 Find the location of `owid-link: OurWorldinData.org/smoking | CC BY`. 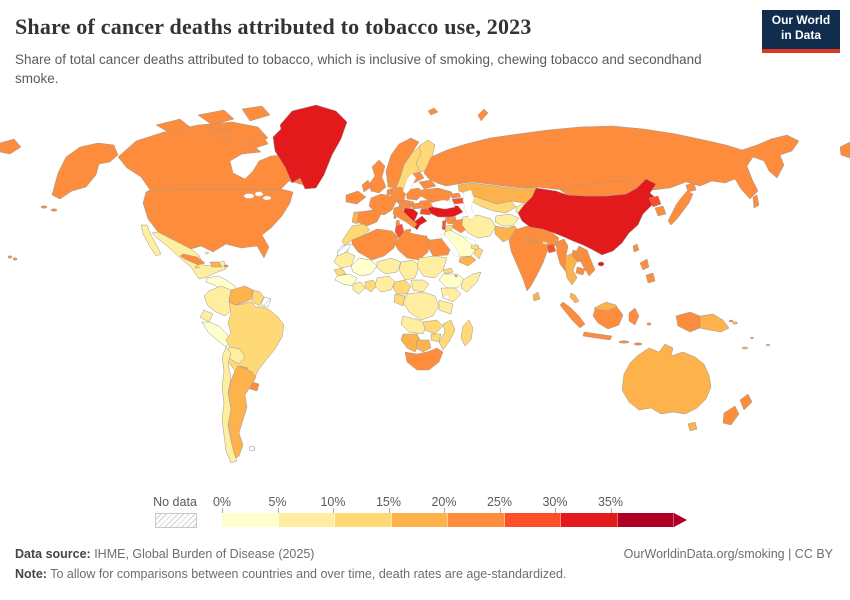

owid-link: OurWorldinData.org/smoking | CC BY is located at coordinates (728, 554).